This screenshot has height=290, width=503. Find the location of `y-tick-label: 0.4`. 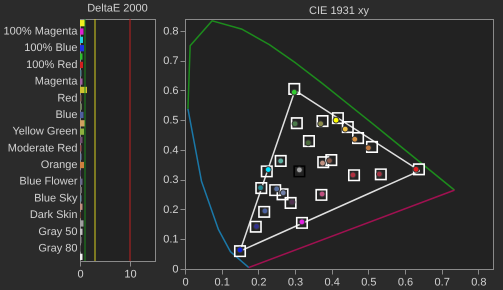

y-tick-label: 0.4 is located at coordinates (170, 150).